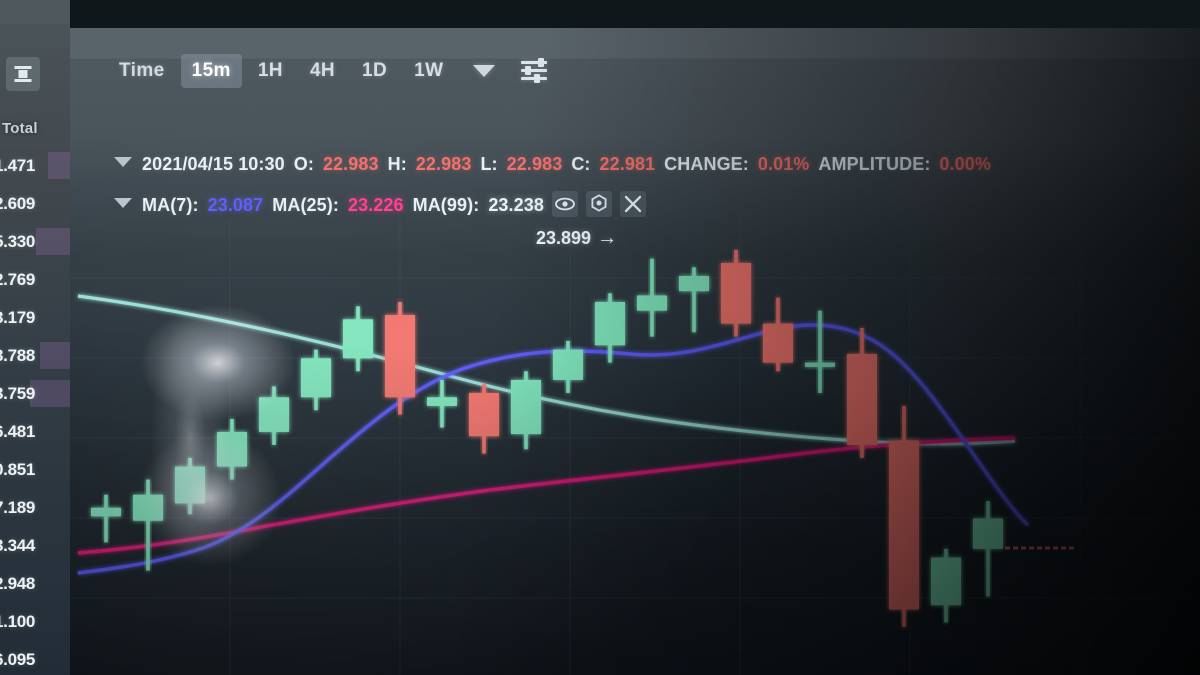 The width and height of the screenshot is (1200, 675). Describe the element at coordinates (20, 128) in the screenshot. I see `orderbook-total-header: Total` at that location.